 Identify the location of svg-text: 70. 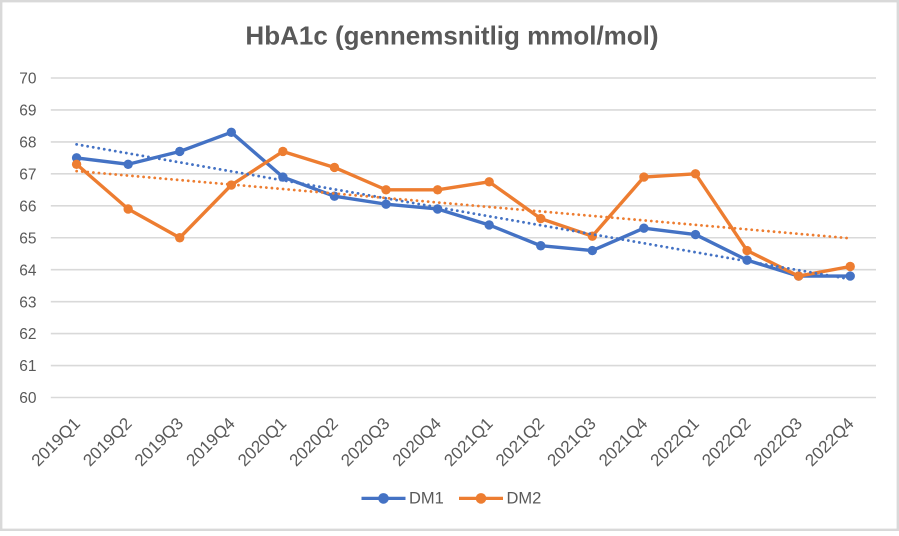
(28, 79).